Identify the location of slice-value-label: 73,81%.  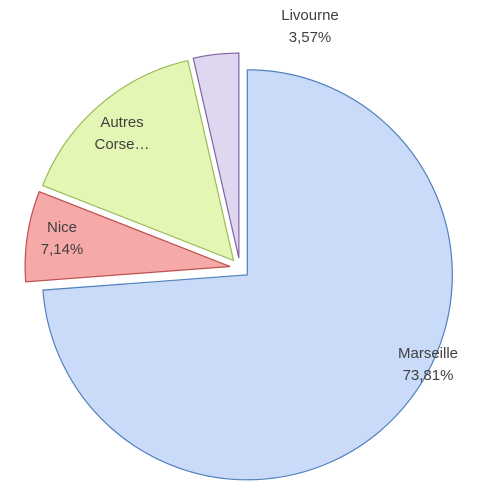
(428, 375).